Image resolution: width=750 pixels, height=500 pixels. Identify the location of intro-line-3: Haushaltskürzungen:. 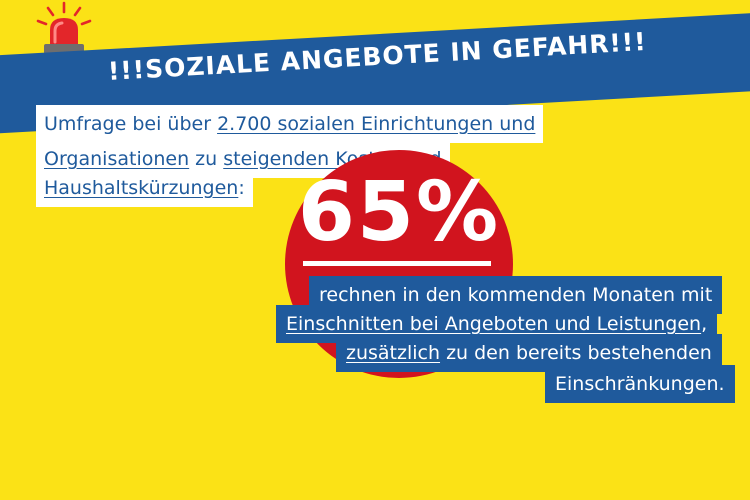
(144, 188).